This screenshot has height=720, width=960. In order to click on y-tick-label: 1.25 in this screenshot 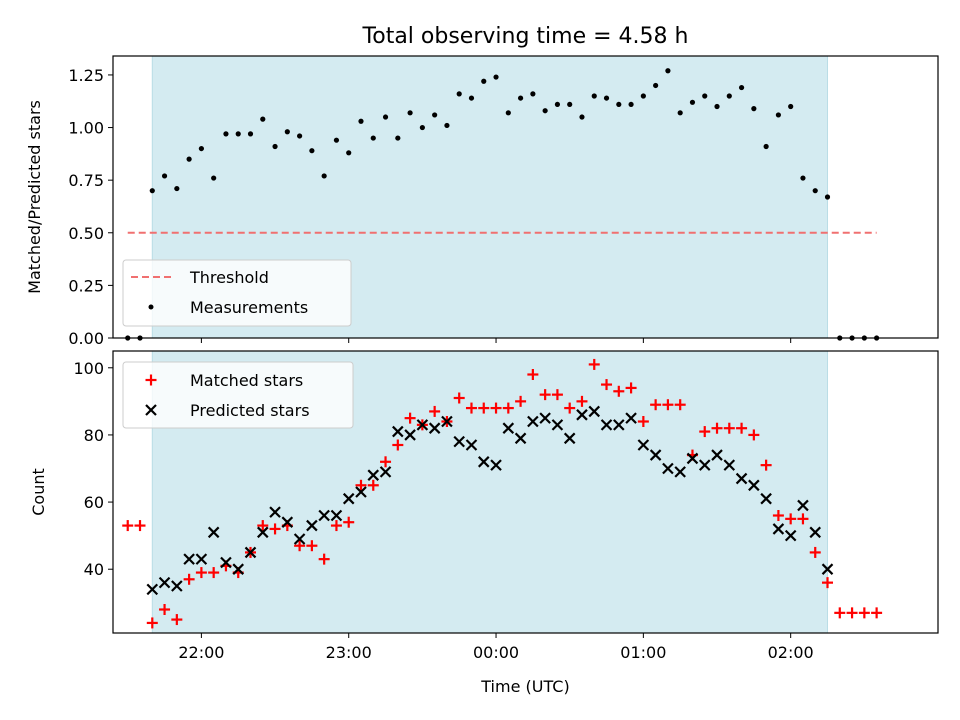, I will do `click(86, 75)`.